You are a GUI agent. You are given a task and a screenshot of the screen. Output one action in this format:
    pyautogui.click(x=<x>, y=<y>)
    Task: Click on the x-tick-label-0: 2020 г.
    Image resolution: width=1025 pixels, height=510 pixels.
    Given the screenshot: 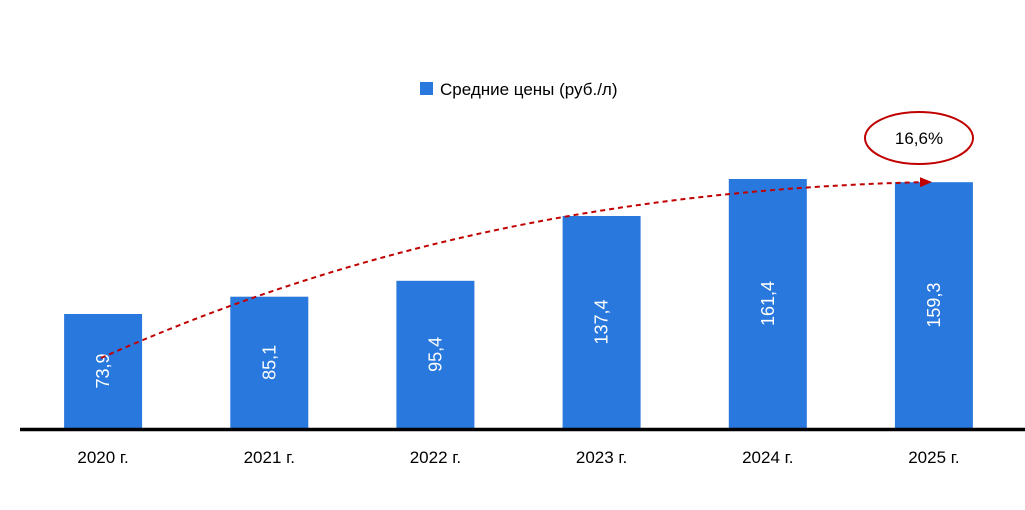 What is the action you would take?
    pyautogui.click(x=102, y=457)
    